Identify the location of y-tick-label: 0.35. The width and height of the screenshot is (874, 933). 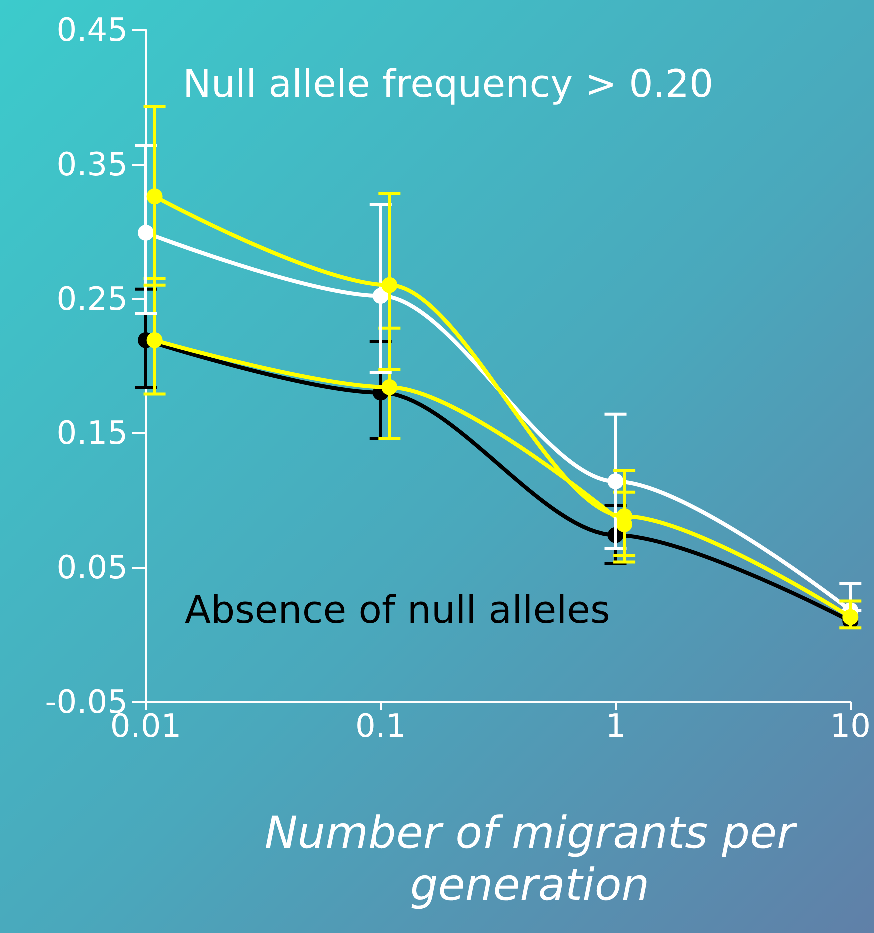
(92, 164).